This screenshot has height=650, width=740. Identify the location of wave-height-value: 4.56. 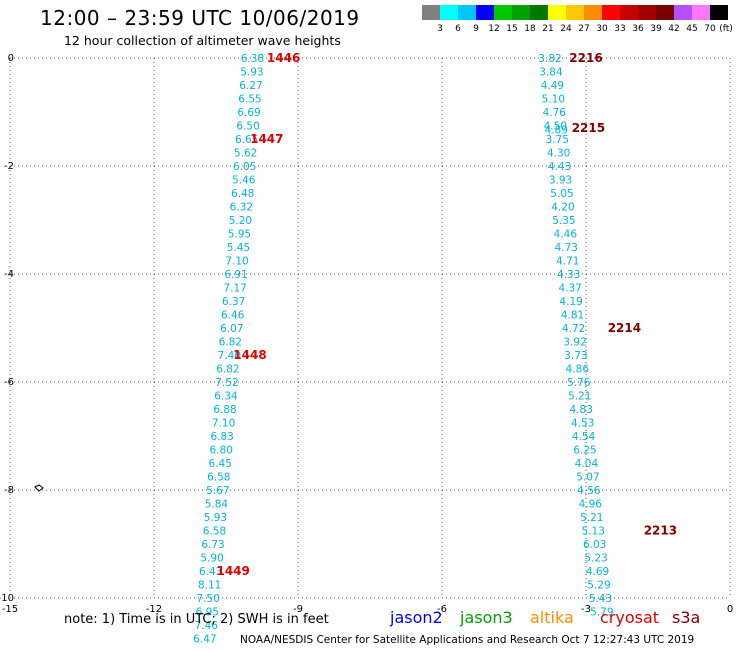
(589, 491).